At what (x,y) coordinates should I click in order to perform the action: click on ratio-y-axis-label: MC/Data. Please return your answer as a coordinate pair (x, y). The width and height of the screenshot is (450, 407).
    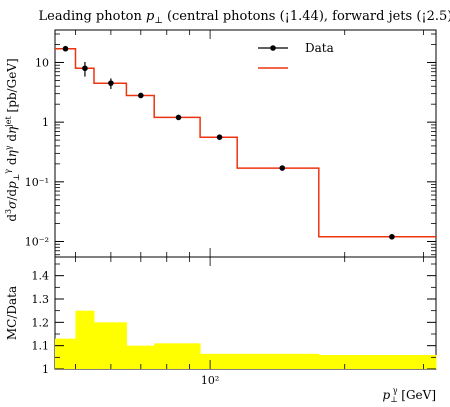
    Looking at the image, I should click on (12, 313).